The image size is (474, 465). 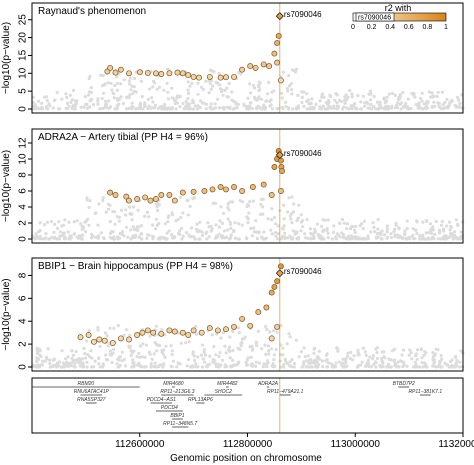 What do you see at coordinates (375, 17) in the screenshot?
I see `legend-snp-box` at bounding box center [375, 17].